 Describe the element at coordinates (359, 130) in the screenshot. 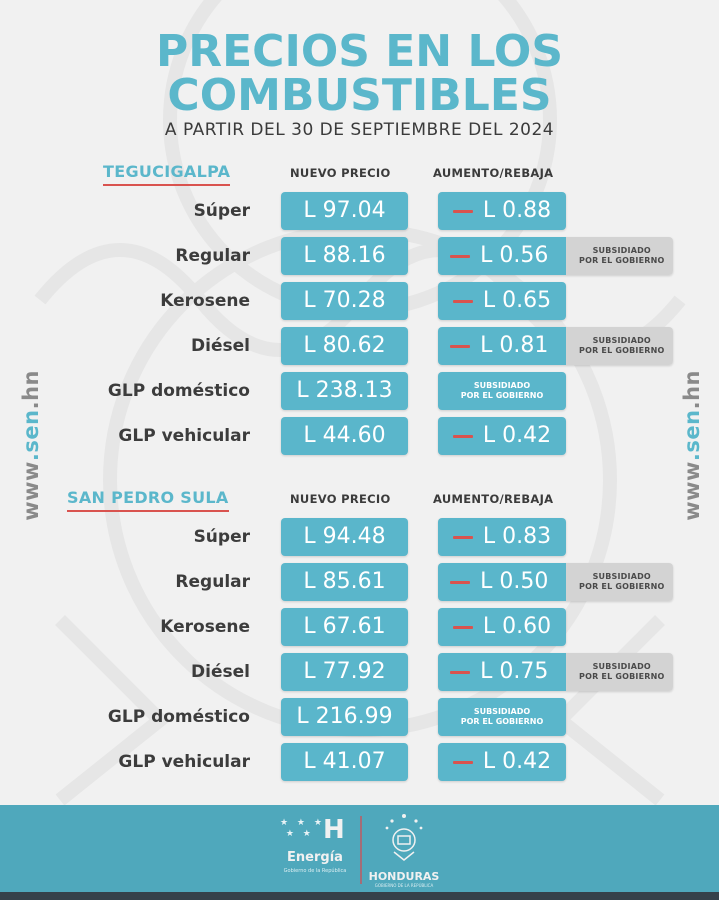

I see `effective-date-subtitle: A PARTIR DEL 30 DE SEPTIEMBRE DEL 2024` at that location.